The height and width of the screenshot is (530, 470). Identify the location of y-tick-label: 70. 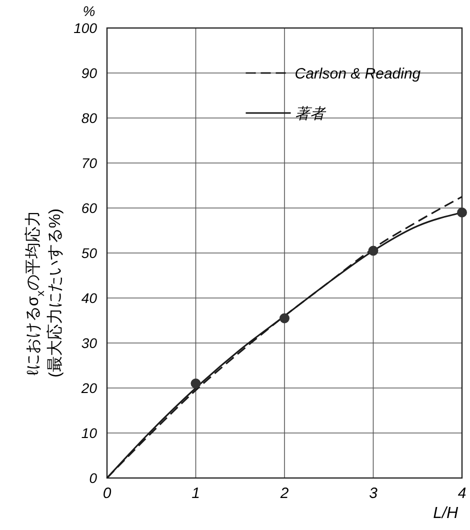
(89, 162).